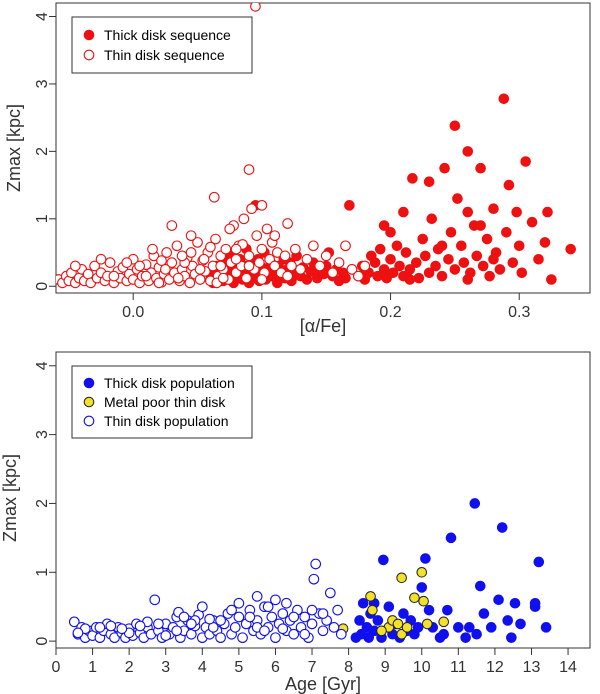 The width and height of the screenshot is (600, 694). Describe the element at coordinates (42, 572) in the screenshot. I see `y-tick-label: 1` at that location.